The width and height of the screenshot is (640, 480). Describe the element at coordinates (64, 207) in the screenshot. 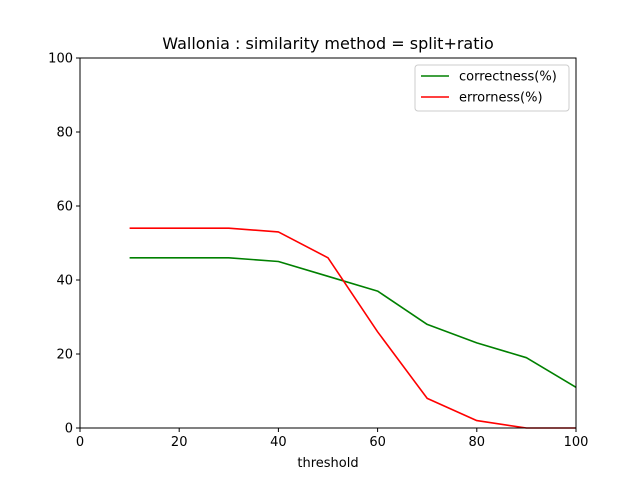

I see `y-tick-label: 60` at that location.